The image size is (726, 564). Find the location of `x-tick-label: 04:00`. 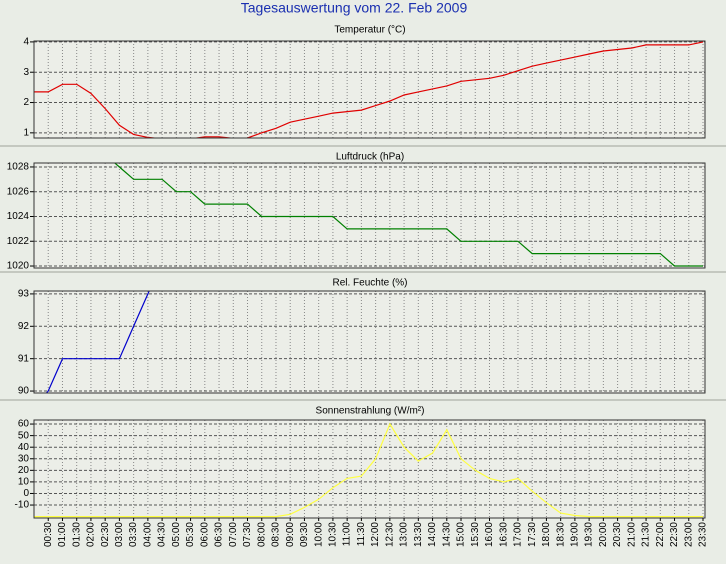

x-tick-label: 04:00 is located at coordinates (148, 534).